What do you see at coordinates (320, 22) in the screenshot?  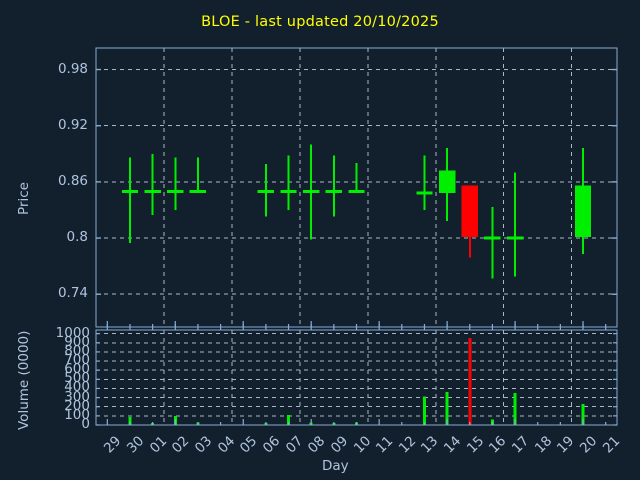 I see `chart-title: BLOE - last updated 20/10/2025` at bounding box center [320, 22].